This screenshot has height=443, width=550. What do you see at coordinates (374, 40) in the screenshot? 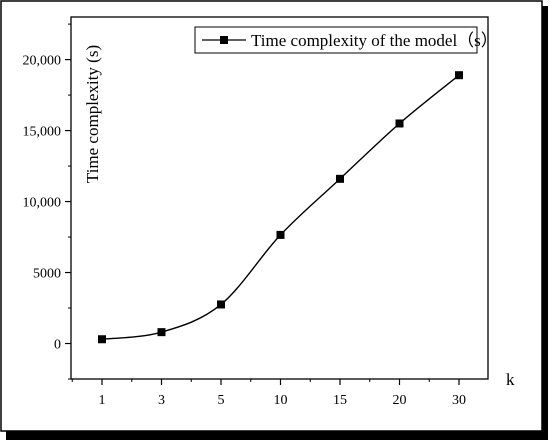
I see `legend-label: Time complexity of the model（s）` at bounding box center [374, 40].